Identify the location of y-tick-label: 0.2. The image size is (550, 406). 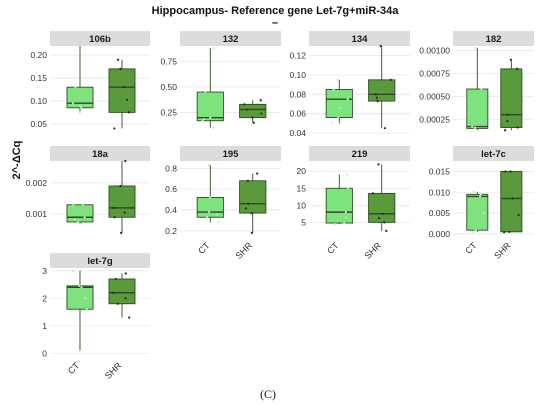
(171, 231).